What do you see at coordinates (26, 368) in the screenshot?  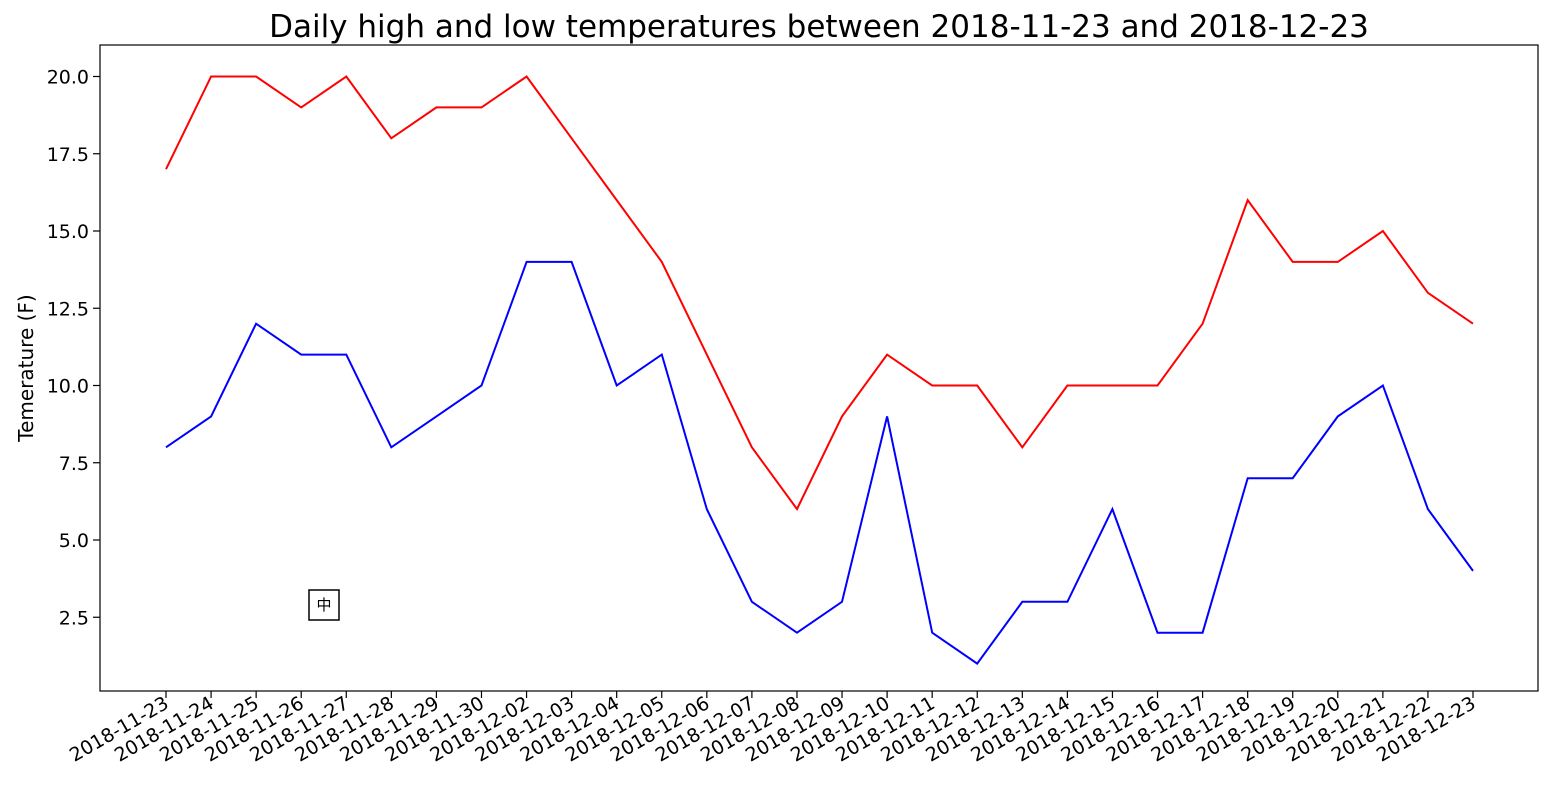 I see `y-axis-label: Temerature (F)` at bounding box center [26, 368].